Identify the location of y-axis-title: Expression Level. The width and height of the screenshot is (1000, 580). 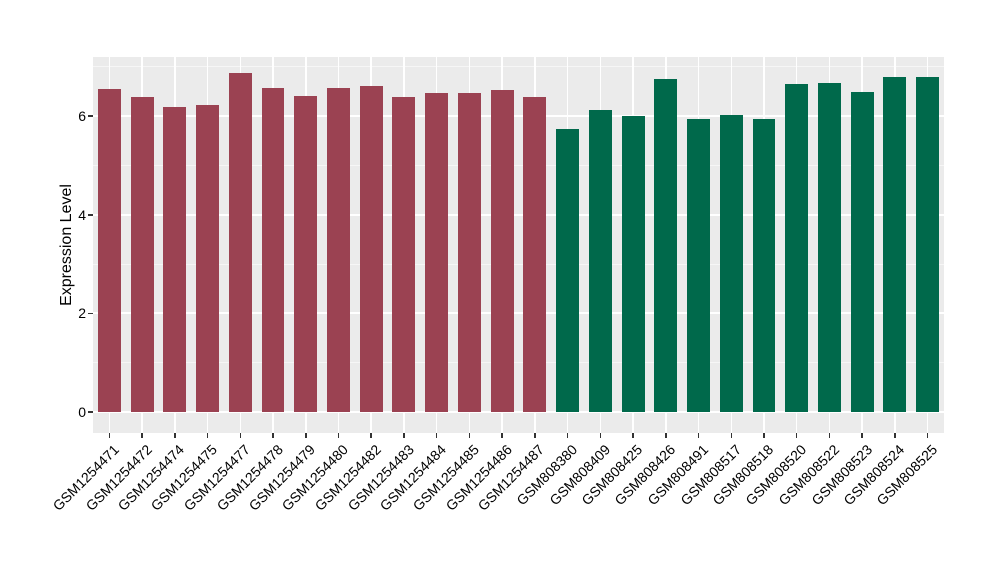
(66, 245).